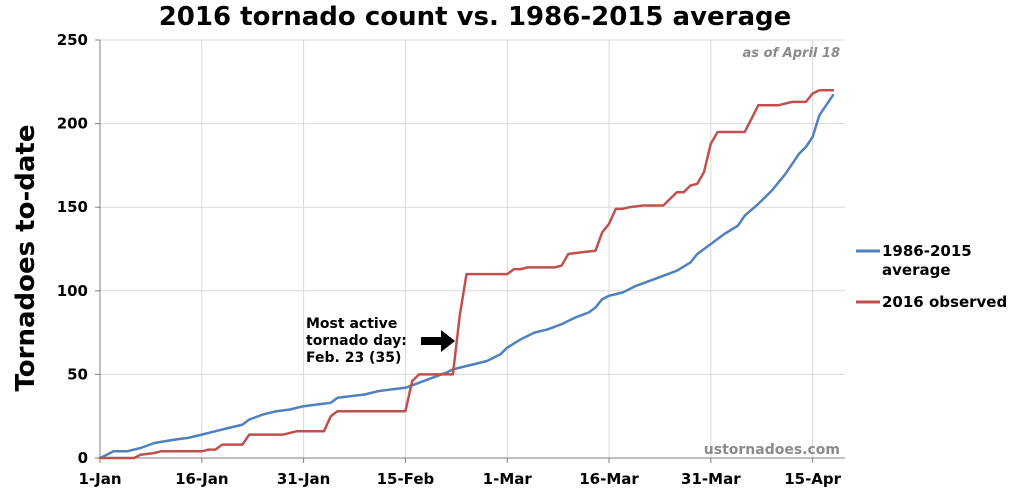  What do you see at coordinates (711, 479) in the screenshot?
I see `x-tick-label-31-Mar: 31-Mar` at bounding box center [711, 479].